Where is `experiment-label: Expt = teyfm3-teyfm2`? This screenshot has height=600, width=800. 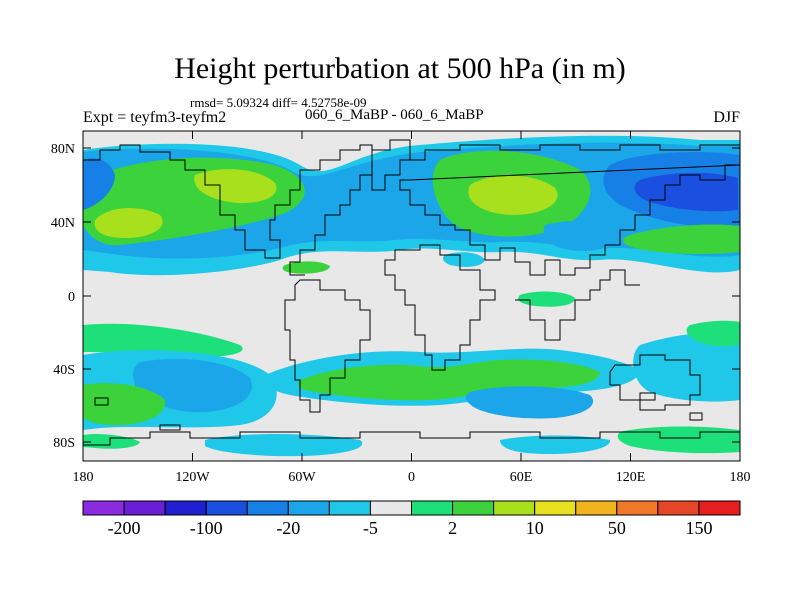
experiment-label: Expt = teyfm3-teyfm2 is located at coordinates (155, 117).